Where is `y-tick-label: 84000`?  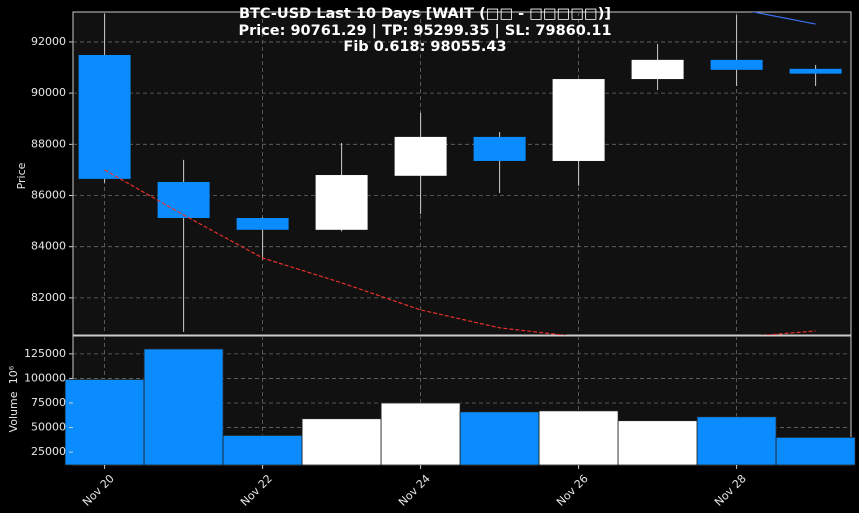 y-tick-label: 84000 is located at coordinates (48, 246).